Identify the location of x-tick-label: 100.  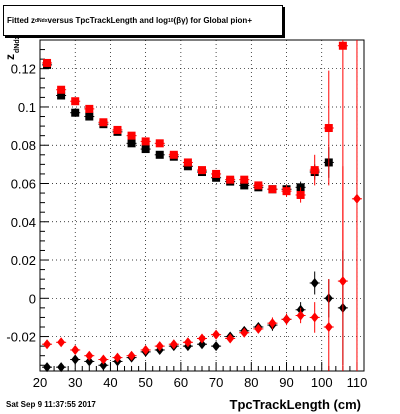
(322, 382).